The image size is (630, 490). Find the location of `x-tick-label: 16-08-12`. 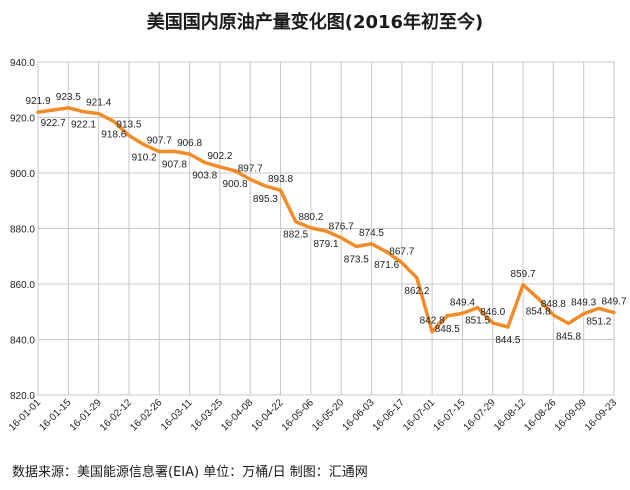

x-tick-label: 16-08-12 is located at coordinates (510, 415).